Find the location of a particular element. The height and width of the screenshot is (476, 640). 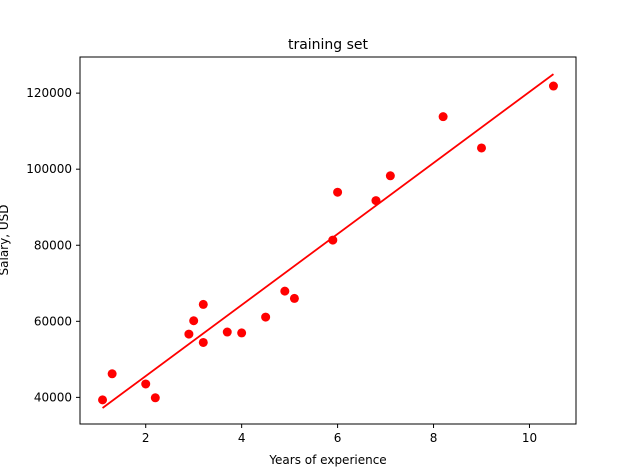

y-tick-label: 80000 is located at coordinates (53, 245).